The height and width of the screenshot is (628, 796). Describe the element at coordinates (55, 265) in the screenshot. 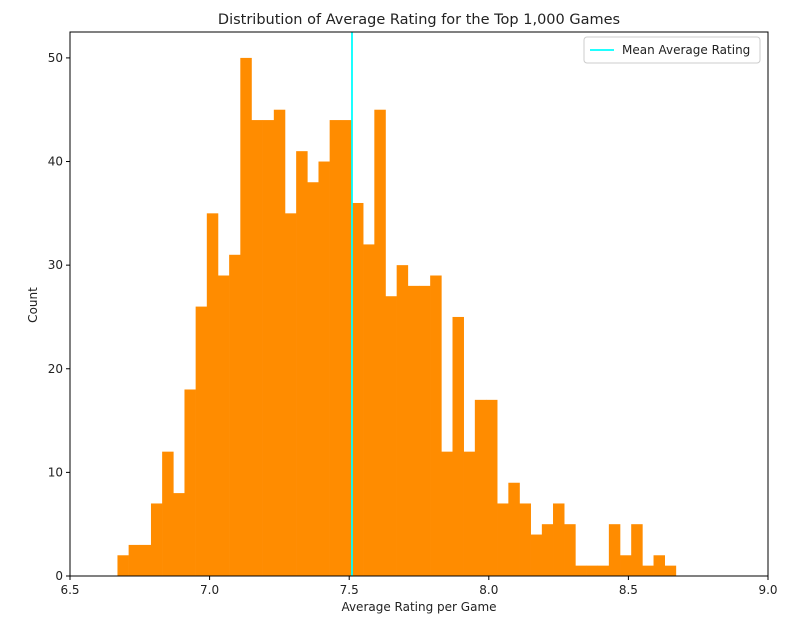

I see `y-tick-label: 30` at that location.